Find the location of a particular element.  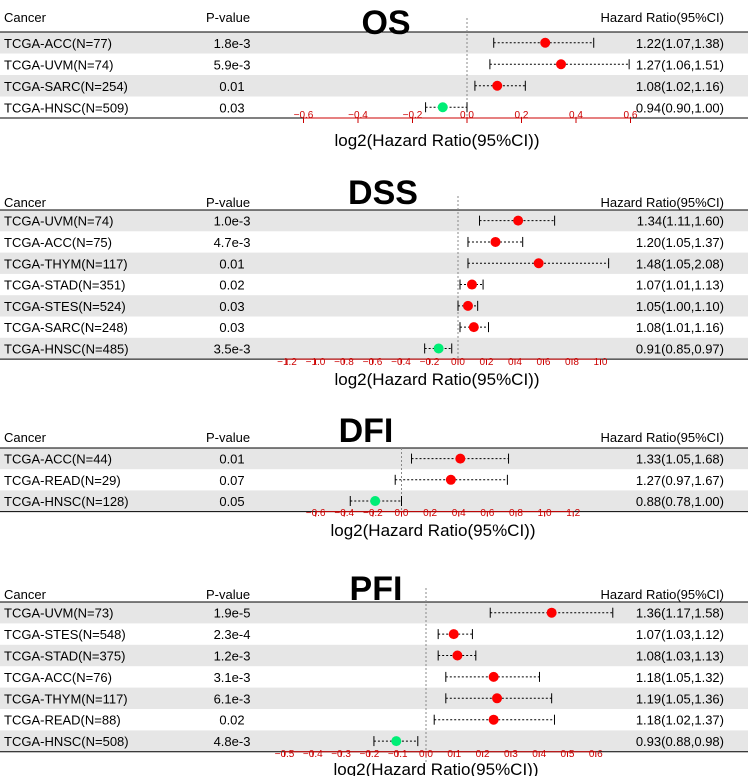

row-pvalue: 4.7e-3 is located at coordinates (232, 242).